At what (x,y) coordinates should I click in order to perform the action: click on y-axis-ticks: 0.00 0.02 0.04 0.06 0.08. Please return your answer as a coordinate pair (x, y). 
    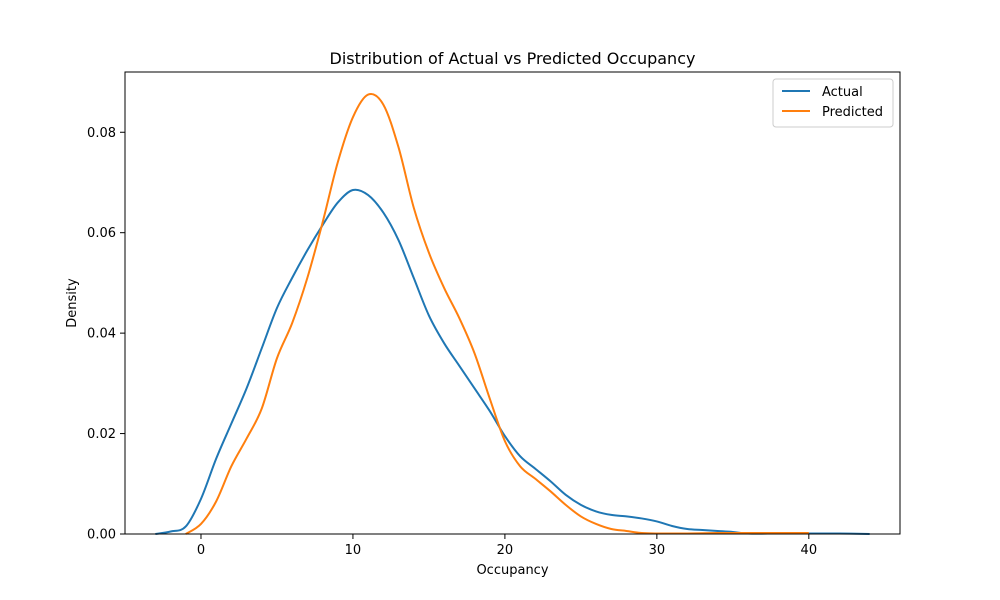
    Looking at the image, I should click on (106, 334).